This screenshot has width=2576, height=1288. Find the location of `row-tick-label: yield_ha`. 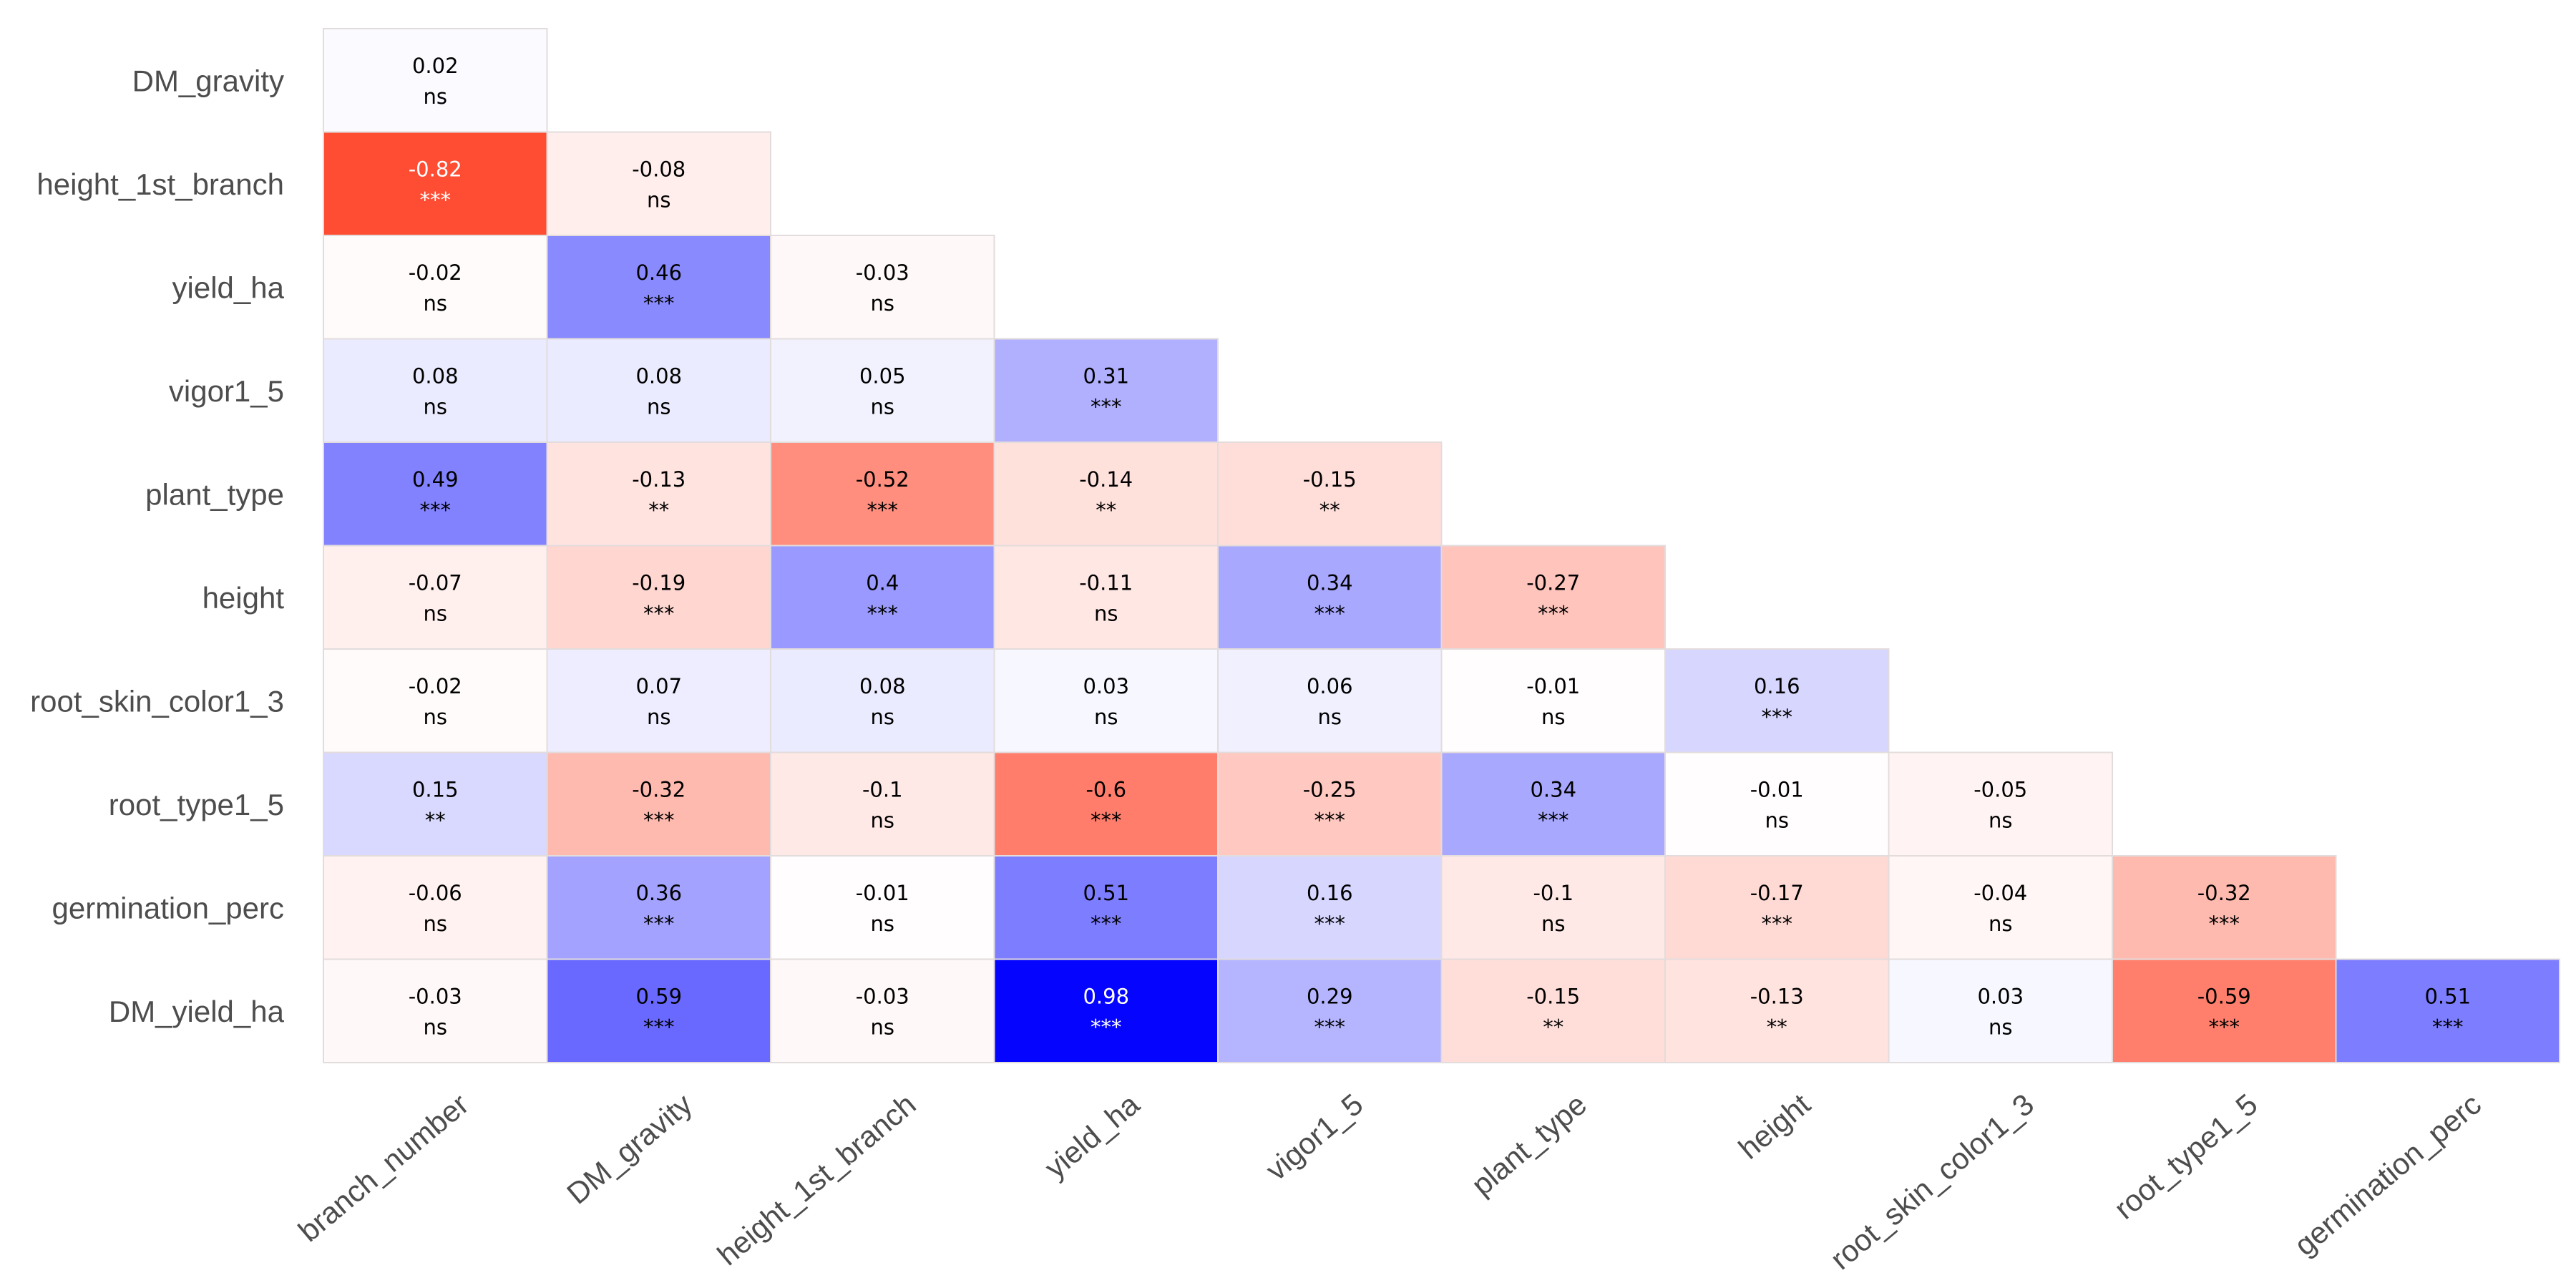

row-tick-label: yield_ha is located at coordinates (228, 287).